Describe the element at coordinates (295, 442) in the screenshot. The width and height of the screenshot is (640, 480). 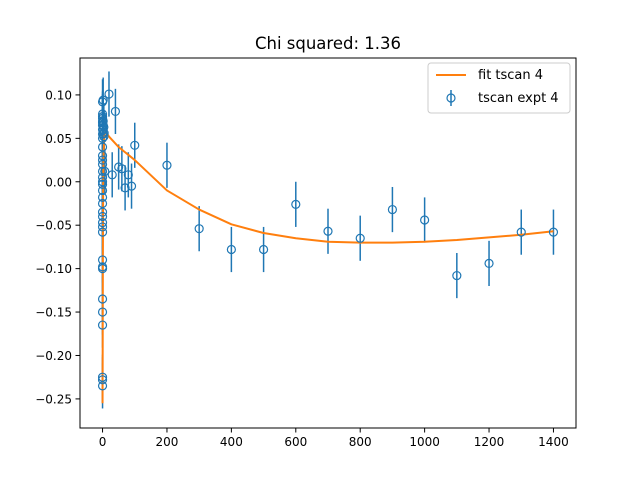
I see `x-tick-label: 600` at that location.